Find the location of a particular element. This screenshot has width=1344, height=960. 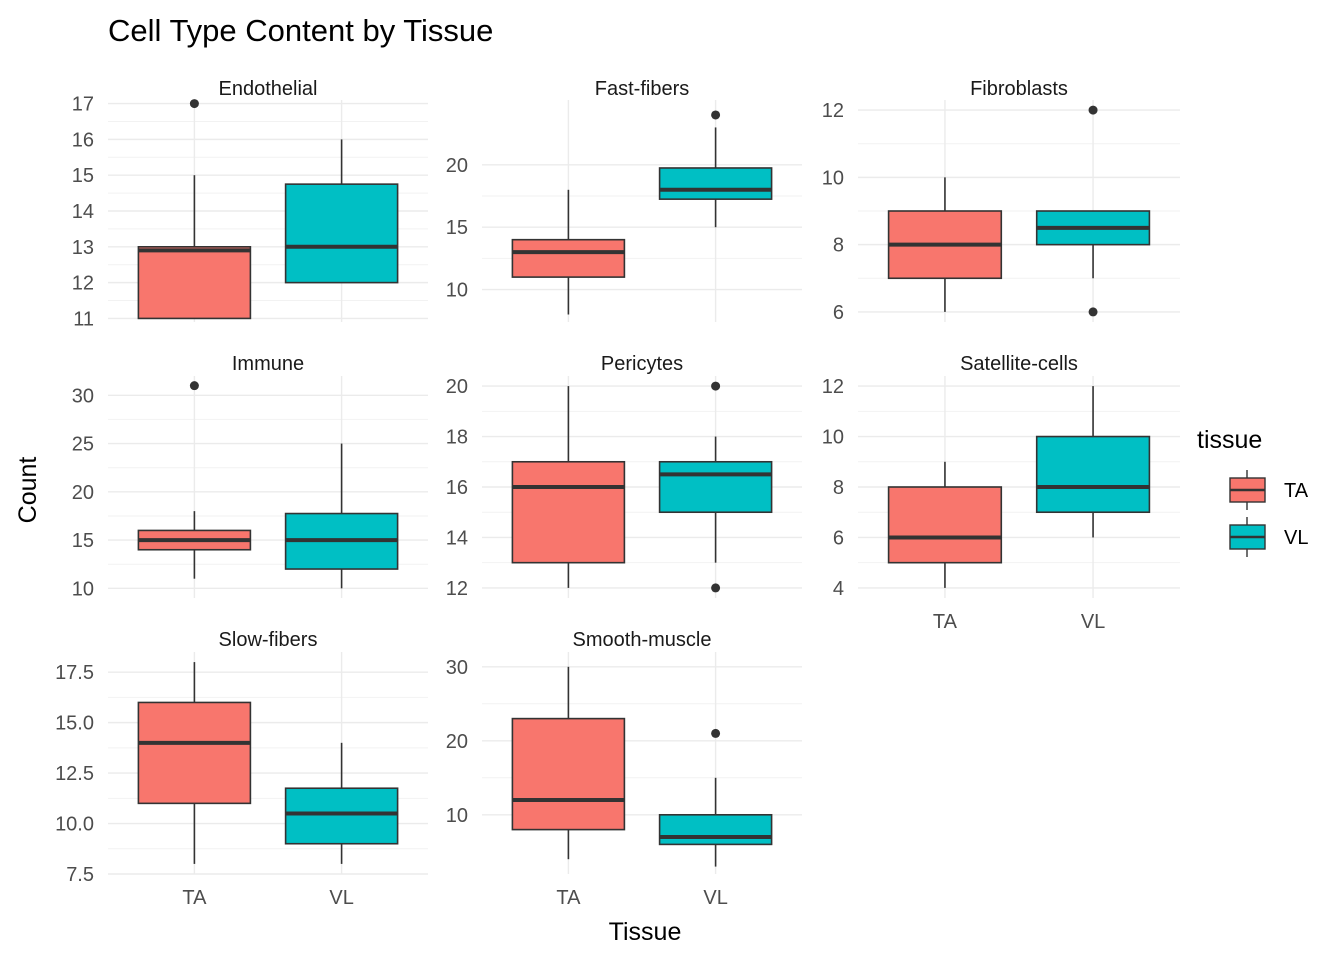

facet-panel-slow-fibers: 7.5 10.0 12.5 15.0 17.5 Slow-fibers TA VL is located at coordinates (241, 769).